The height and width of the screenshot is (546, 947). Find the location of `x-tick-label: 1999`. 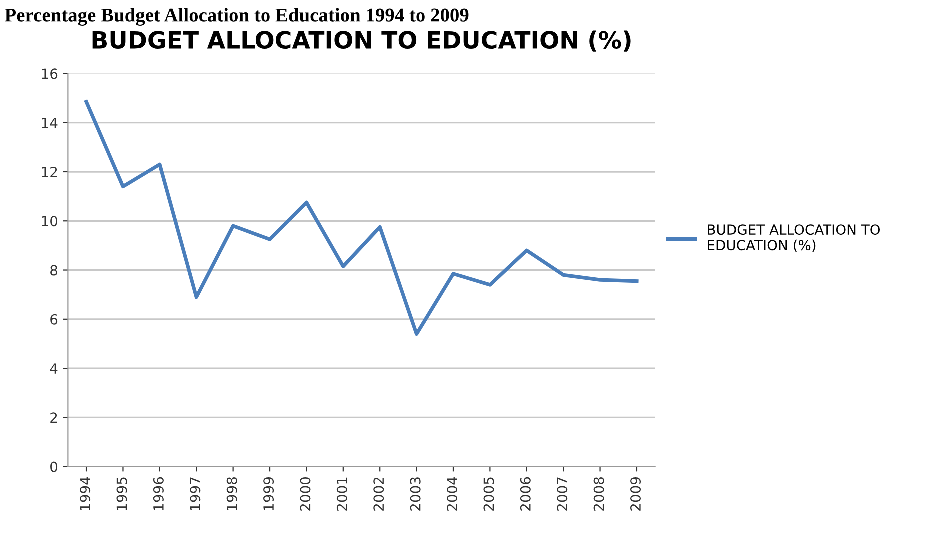

x-tick-label: 1999 is located at coordinates (269, 494).